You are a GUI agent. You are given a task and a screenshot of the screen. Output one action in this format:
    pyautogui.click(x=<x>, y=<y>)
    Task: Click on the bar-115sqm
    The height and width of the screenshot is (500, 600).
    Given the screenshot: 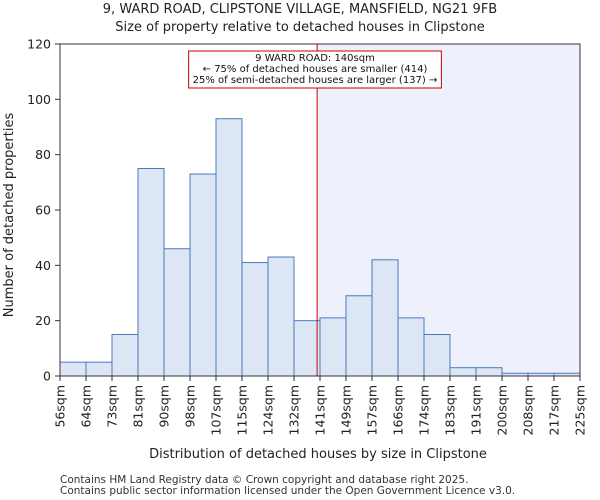 What is the action you would take?
    pyautogui.click(x=255, y=319)
    